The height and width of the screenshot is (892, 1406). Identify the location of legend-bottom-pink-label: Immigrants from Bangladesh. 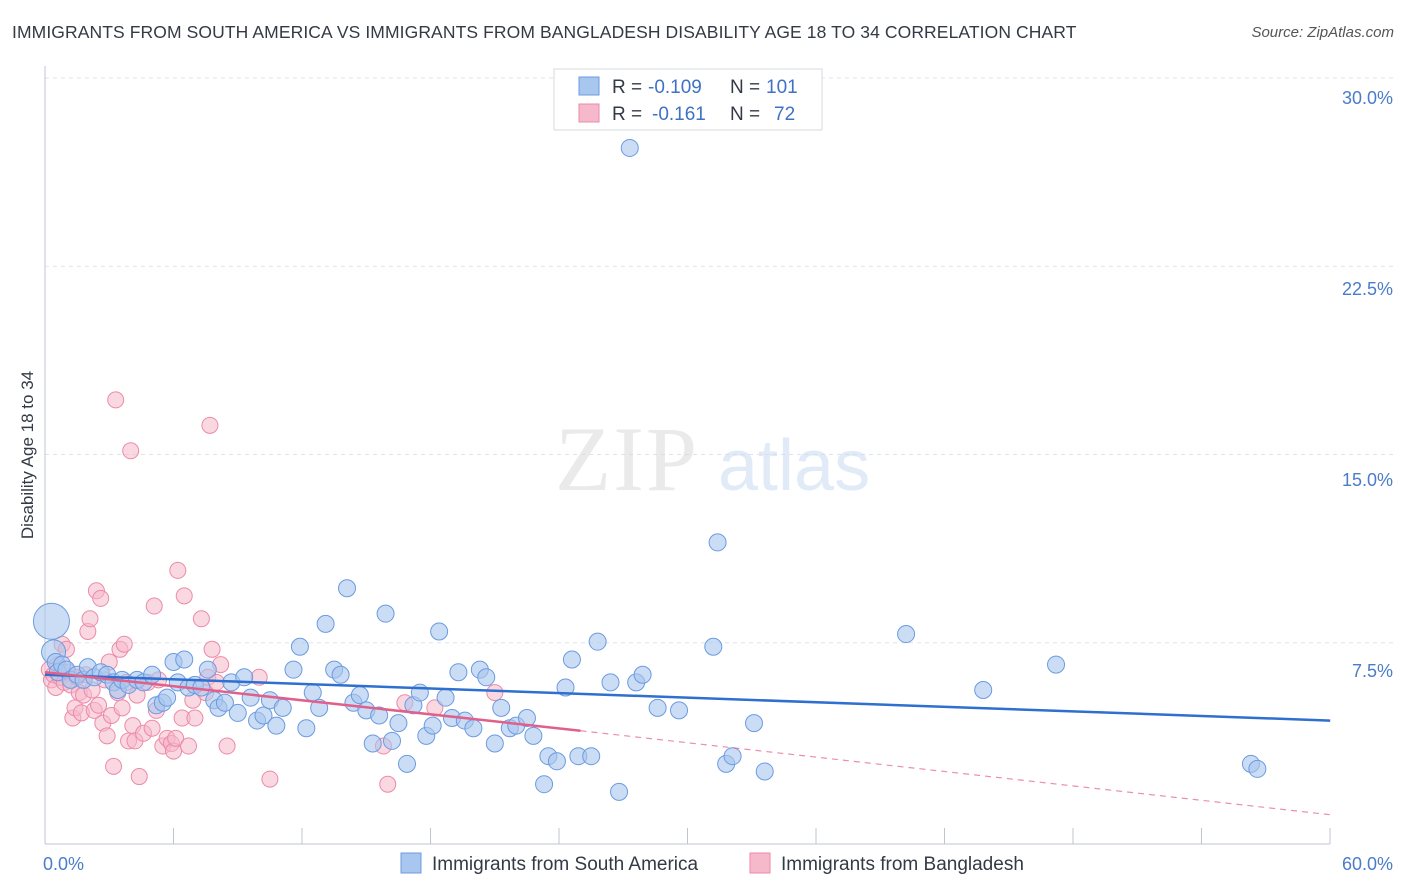
(902, 864).